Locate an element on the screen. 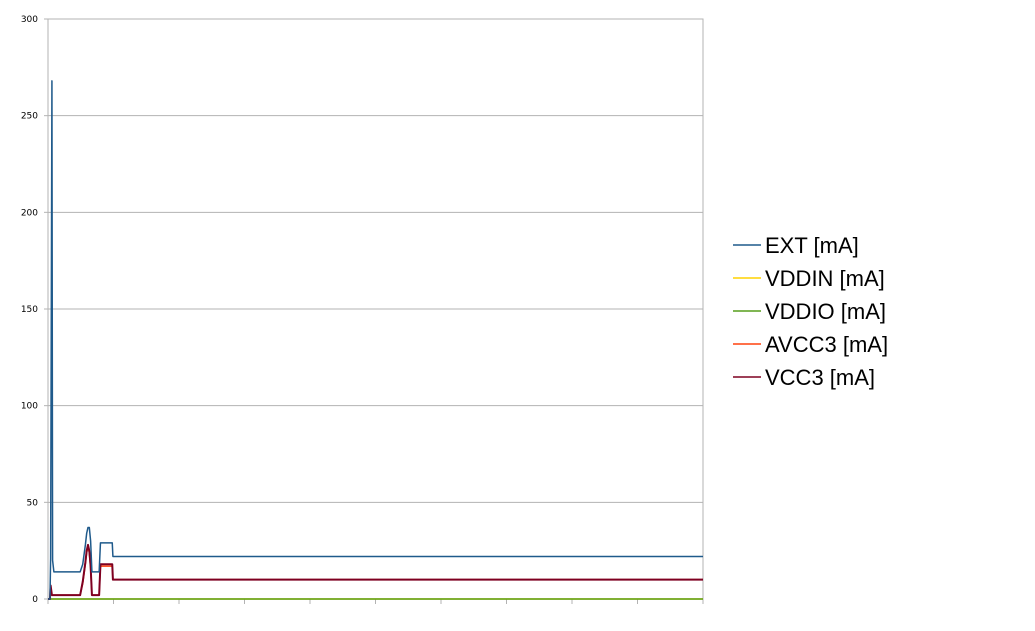 The width and height of the screenshot is (1035, 631). y-tick-label: 200 is located at coordinates (29, 213).